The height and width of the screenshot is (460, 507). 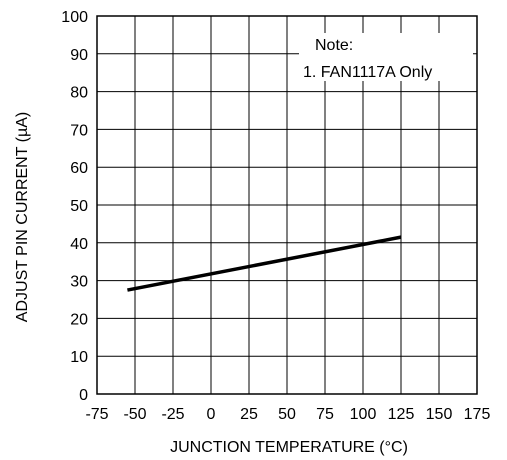 I want to click on y-tick-label-9: 90, so click(x=79, y=55).